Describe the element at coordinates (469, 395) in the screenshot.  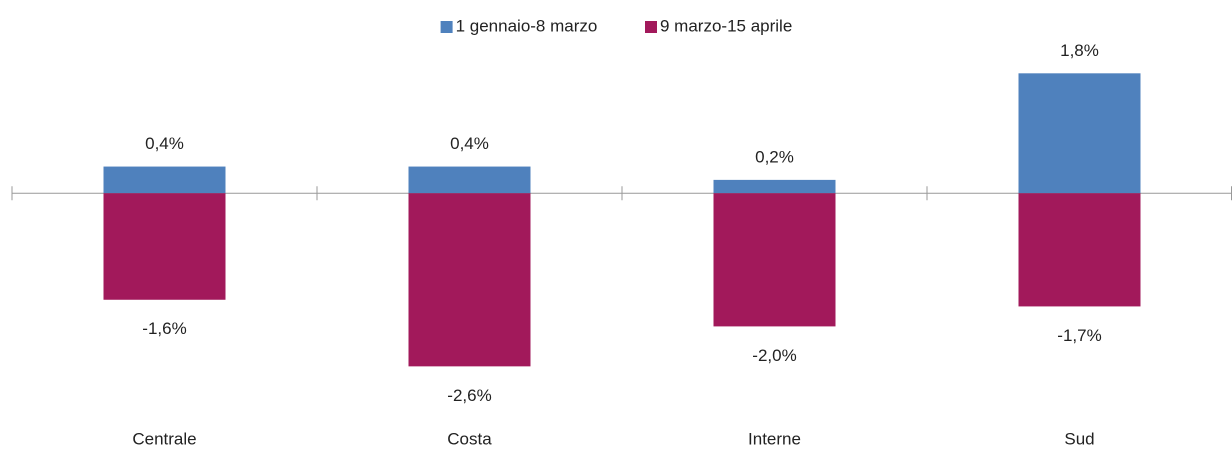
I see `value-label: -2,6%` at that location.